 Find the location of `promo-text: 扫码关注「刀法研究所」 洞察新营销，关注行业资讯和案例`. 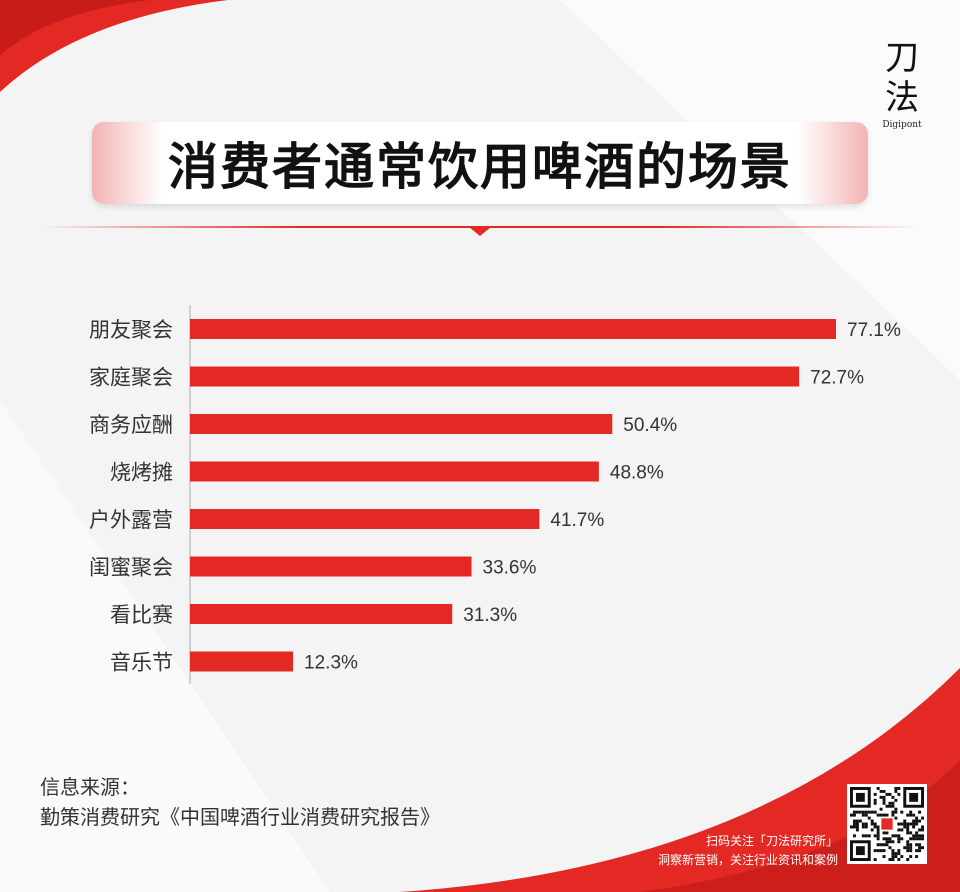

promo-text: 扫码关注「刀法研究所」 洞察新营销，关注行业资讯和案例 is located at coordinates (748, 851).